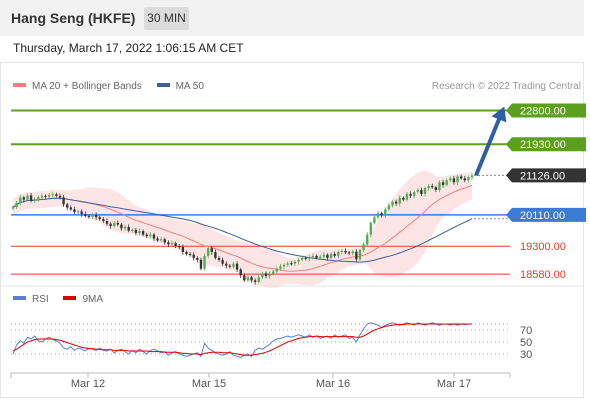 This screenshot has height=400, width=590. What do you see at coordinates (70, 298) in the screenshot?
I see `rsi-ma-swatch` at bounding box center [70, 298].